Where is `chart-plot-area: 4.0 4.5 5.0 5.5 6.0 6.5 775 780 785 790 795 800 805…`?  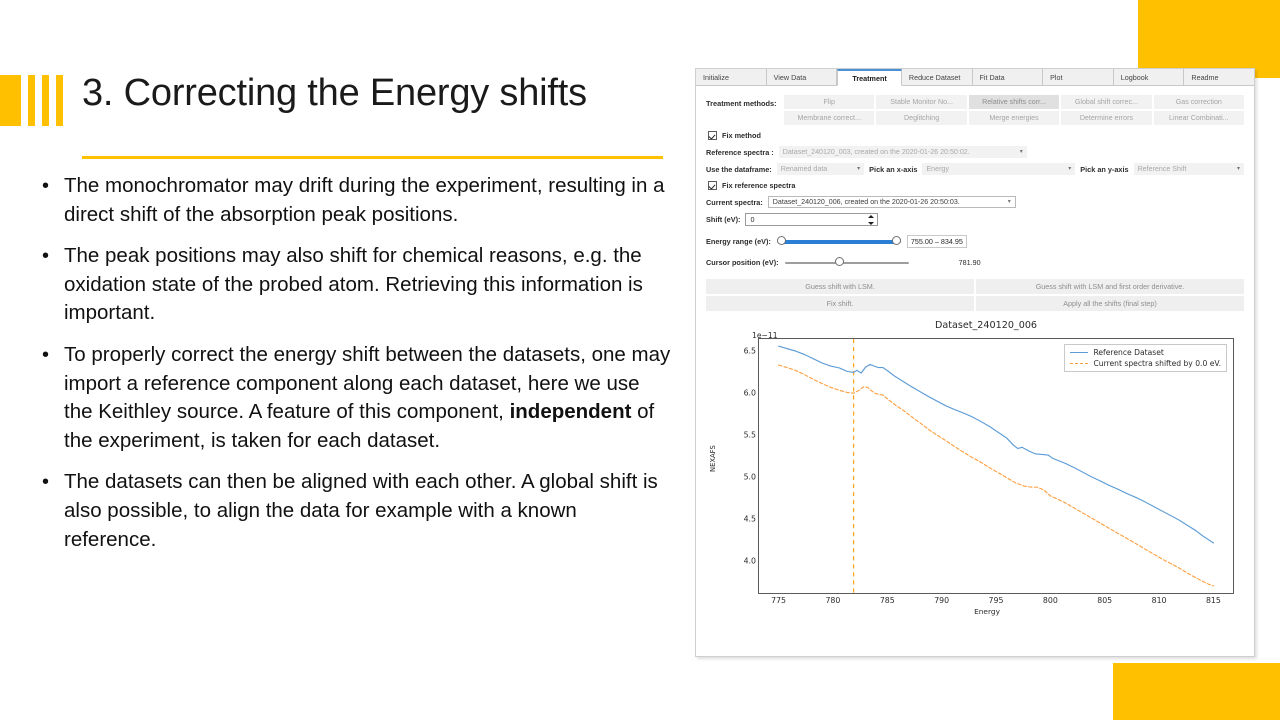
chart-plot-area: 4.0 4.5 5.0 5.5 6.0 6.5 775 780 785 790 795 800 805… is located at coordinates (989, 471).